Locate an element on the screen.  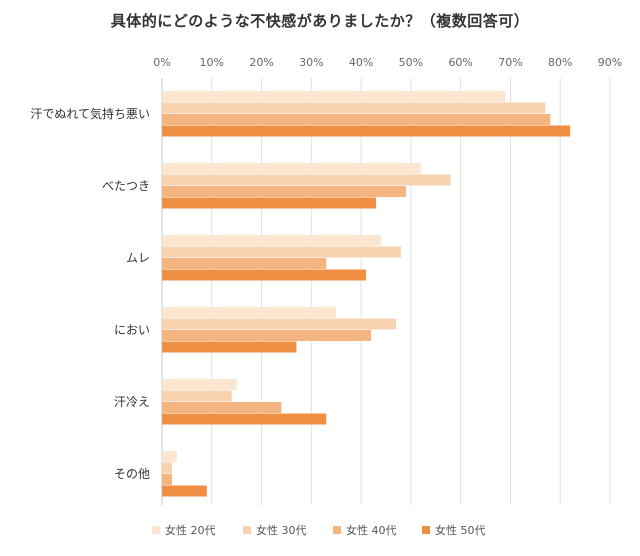
x-tick-label: 50% is located at coordinates (411, 62).